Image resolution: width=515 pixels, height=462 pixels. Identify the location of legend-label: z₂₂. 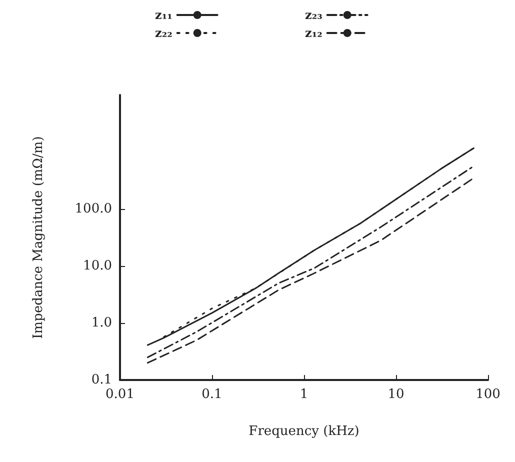
(163, 33).